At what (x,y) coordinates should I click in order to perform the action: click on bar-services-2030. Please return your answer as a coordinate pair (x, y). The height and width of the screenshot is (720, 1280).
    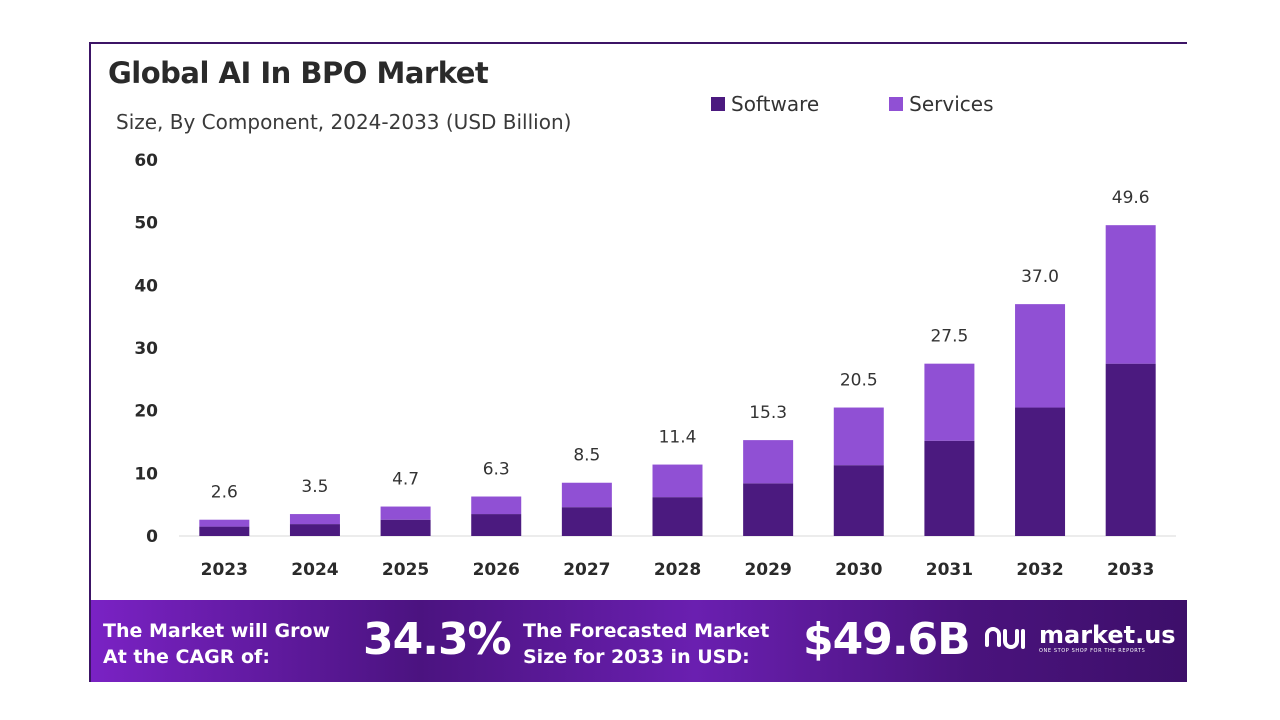
    Looking at the image, I should click on (858, 436).